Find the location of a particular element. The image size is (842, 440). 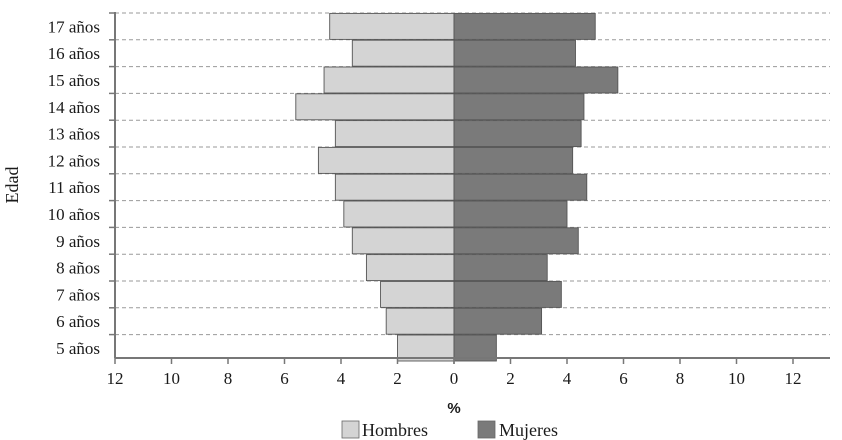

legend-label-mujeres: Mujeres is located at coordinates (528, 430).